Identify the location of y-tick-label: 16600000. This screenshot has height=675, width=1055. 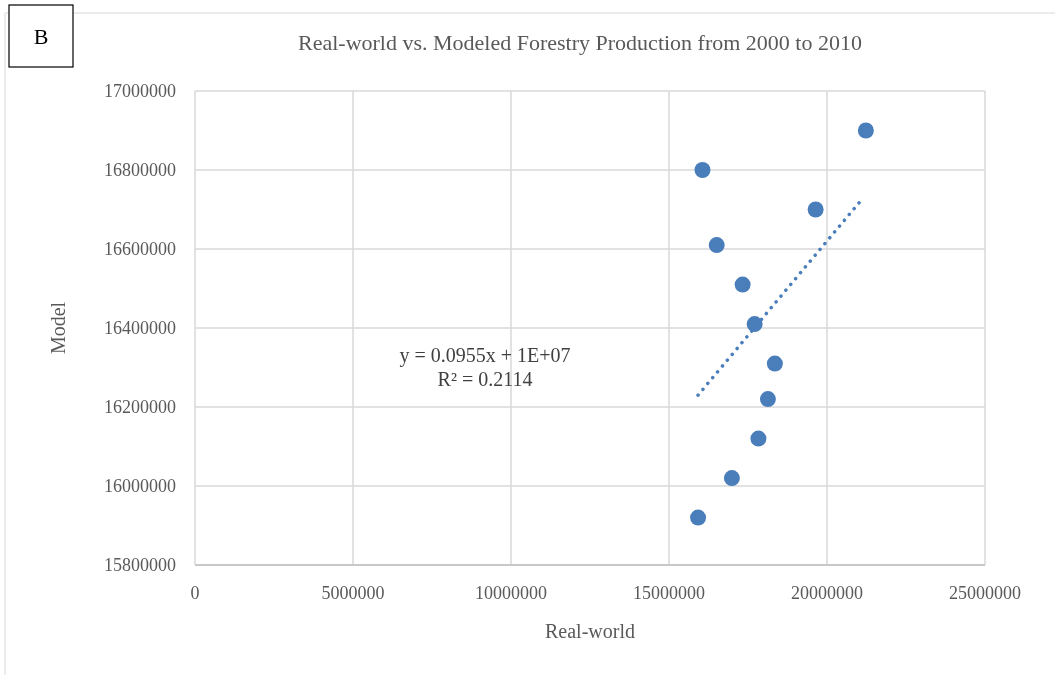
(140, 249).